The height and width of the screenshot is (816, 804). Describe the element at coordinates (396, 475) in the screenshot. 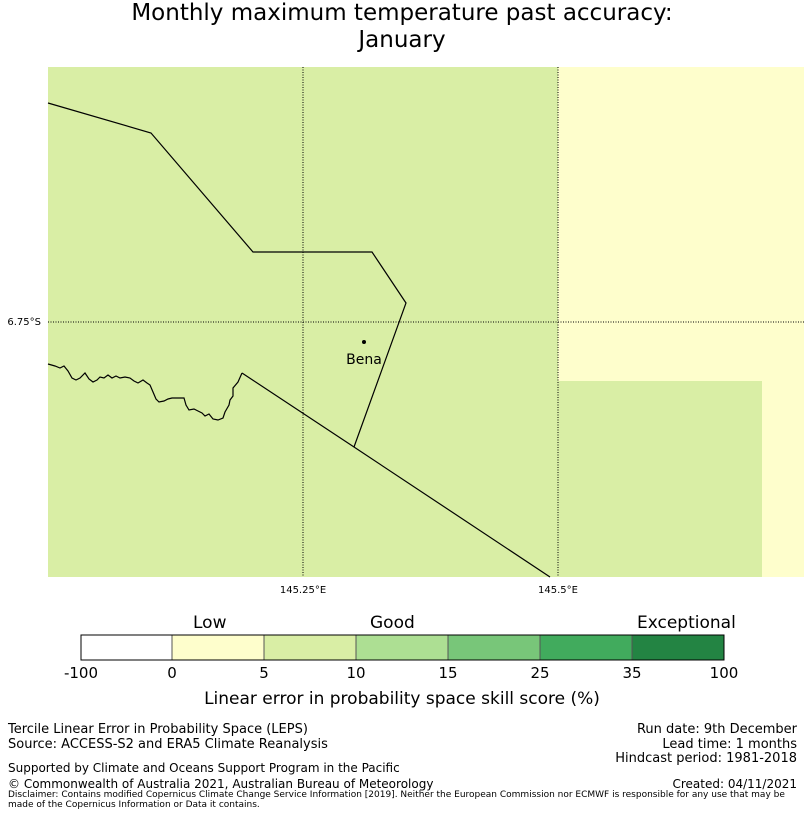

I see `province-border-south` at that location.